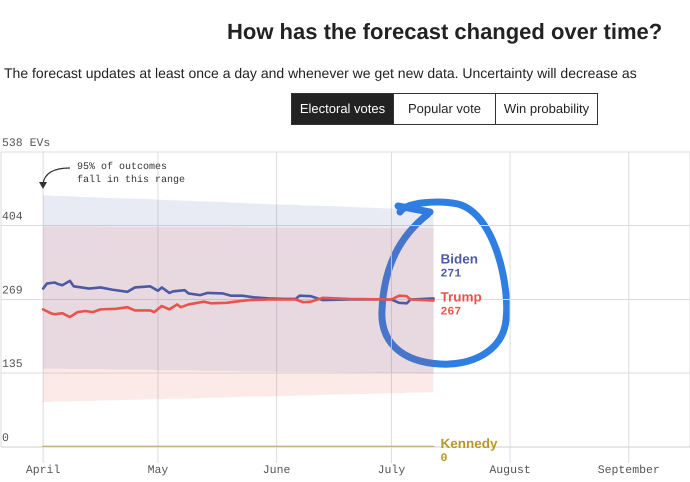 The height and width of the screenshot is (482, 690). I want to click on chart-subtitle: The forecast updates at least once a day and whenever we get new data. Uncertainty will decrease as, so click(320, 73).